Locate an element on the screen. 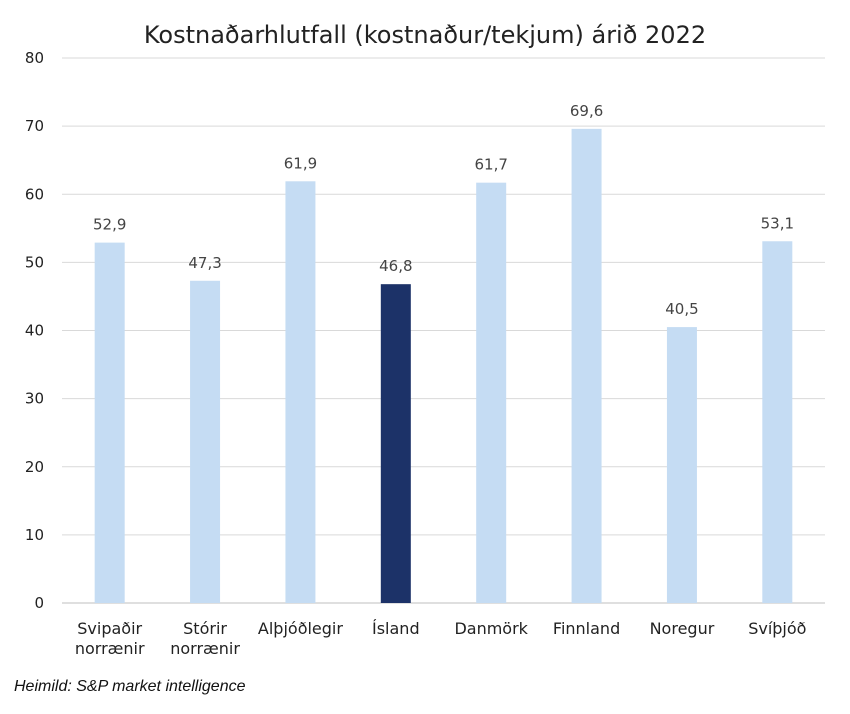 This screenshot has width=850, height=714. x-category-line: Noregur is located at coordinates (682, 628).